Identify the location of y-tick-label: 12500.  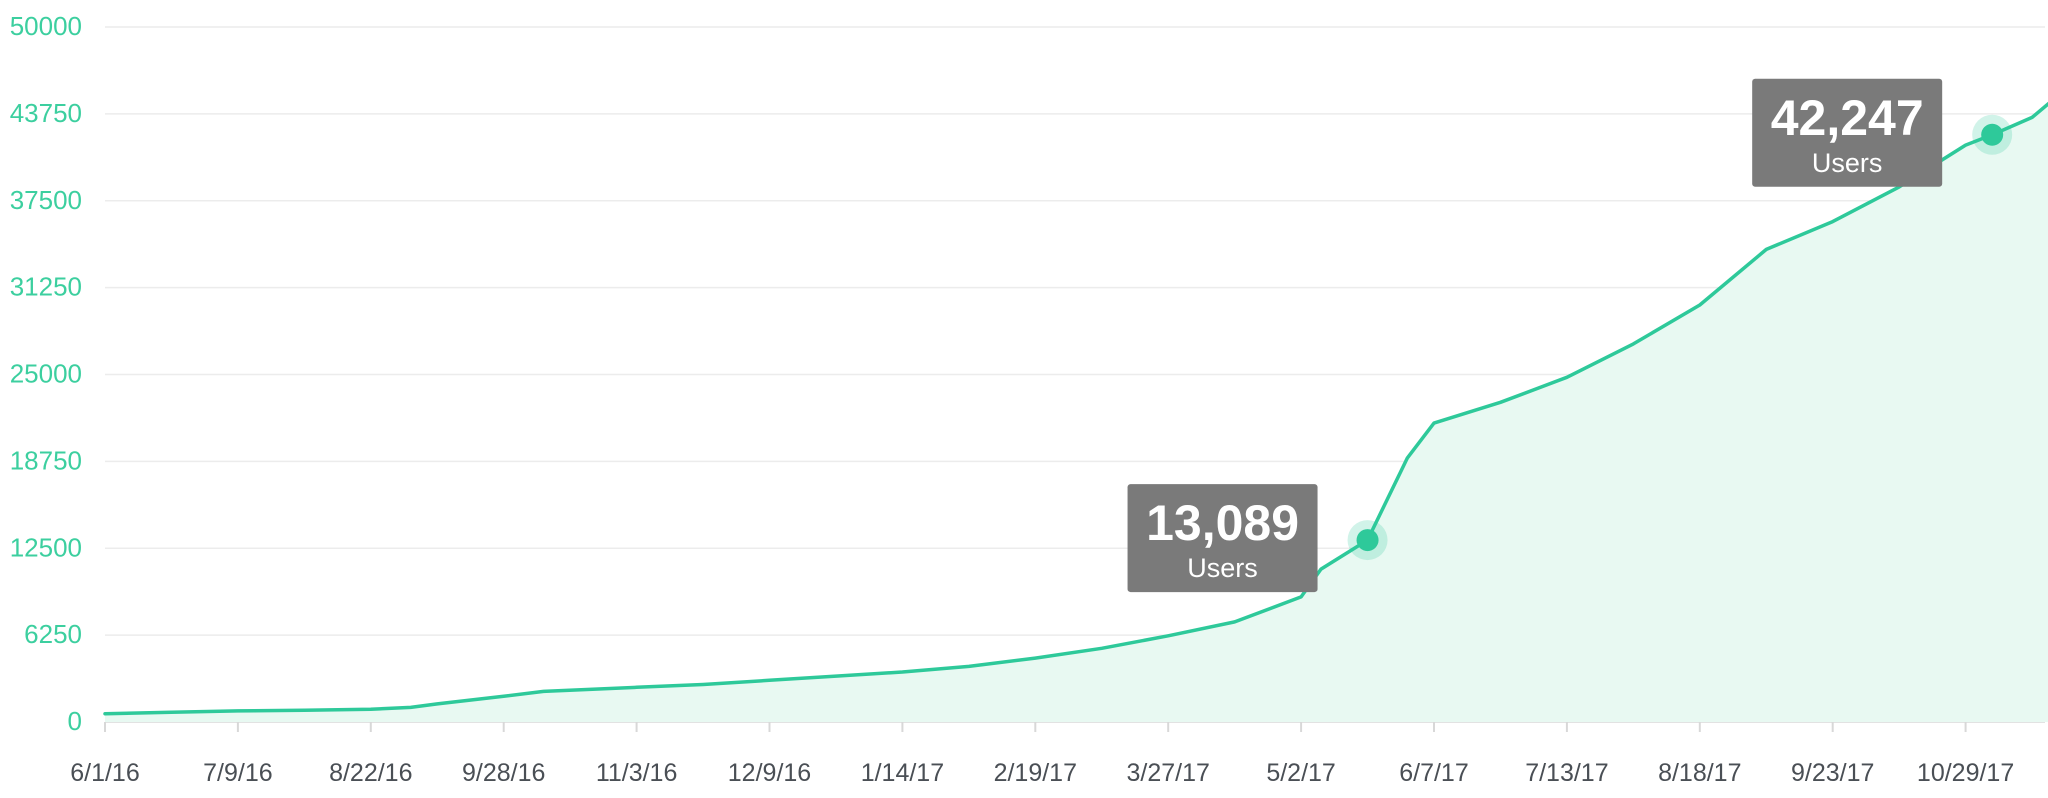
(46, 547).